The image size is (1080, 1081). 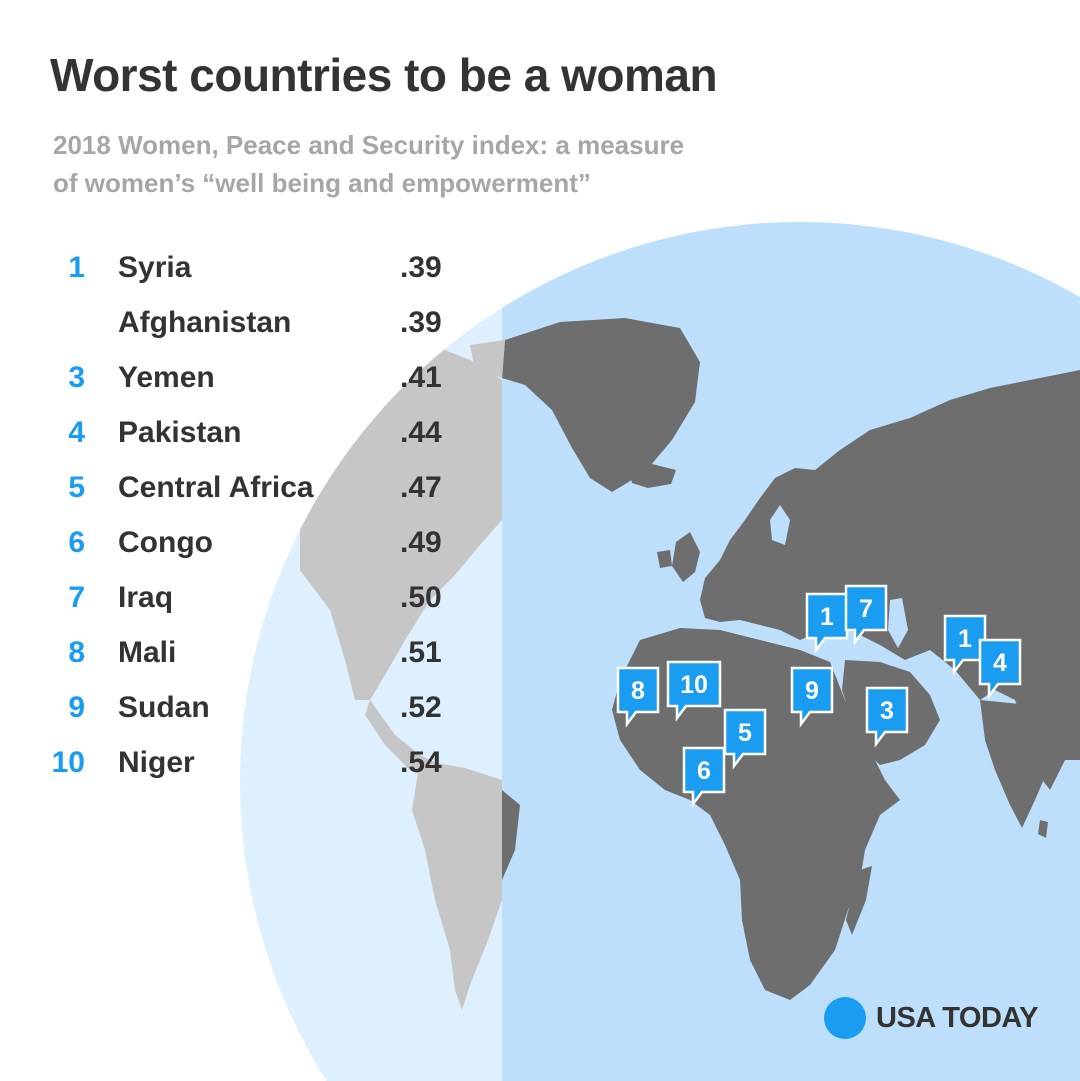 What do you see at coordinates (156, 762) in the screenshot?
I see `country-name: Niger` at bounding box center [156, 762].